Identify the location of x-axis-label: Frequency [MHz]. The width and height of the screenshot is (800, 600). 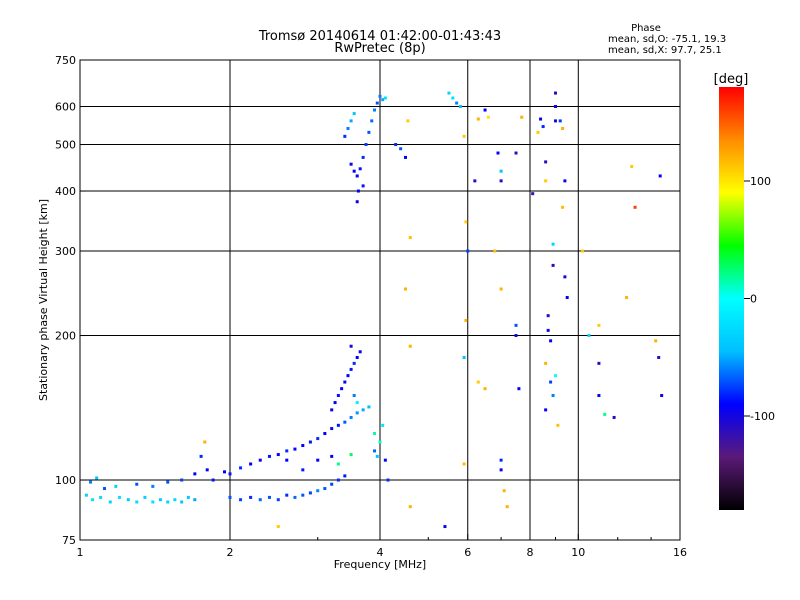
(380, 564).